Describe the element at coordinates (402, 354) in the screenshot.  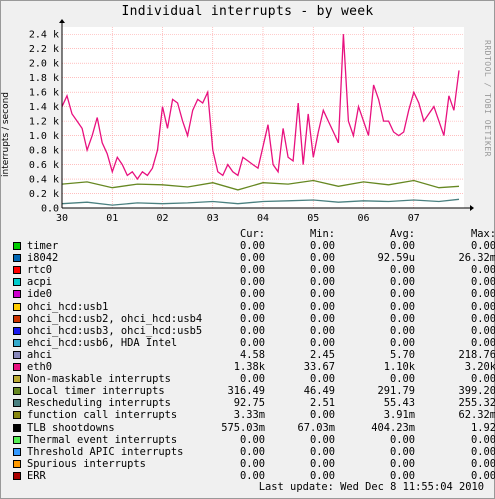
I see `legend-value-avg: 5.70` at that location.